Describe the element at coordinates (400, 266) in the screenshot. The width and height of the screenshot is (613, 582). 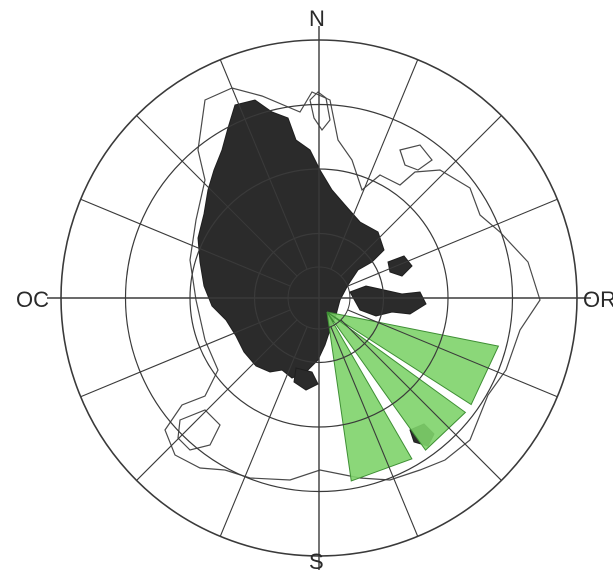
I see `urban-area-northeast` at that location.